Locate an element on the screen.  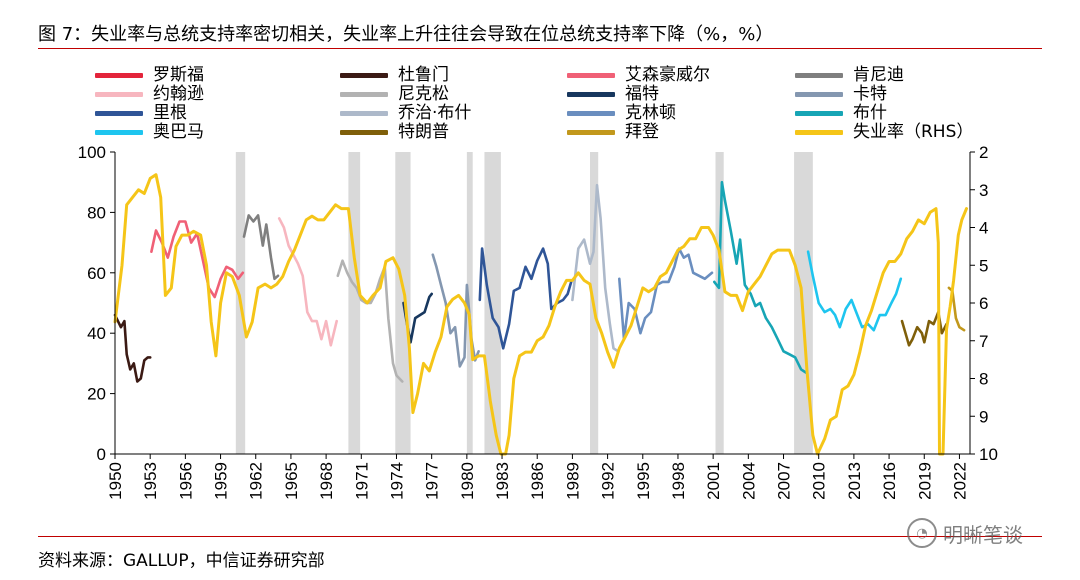
legend-label: 特朗普 is located at coordinates (423, 132).